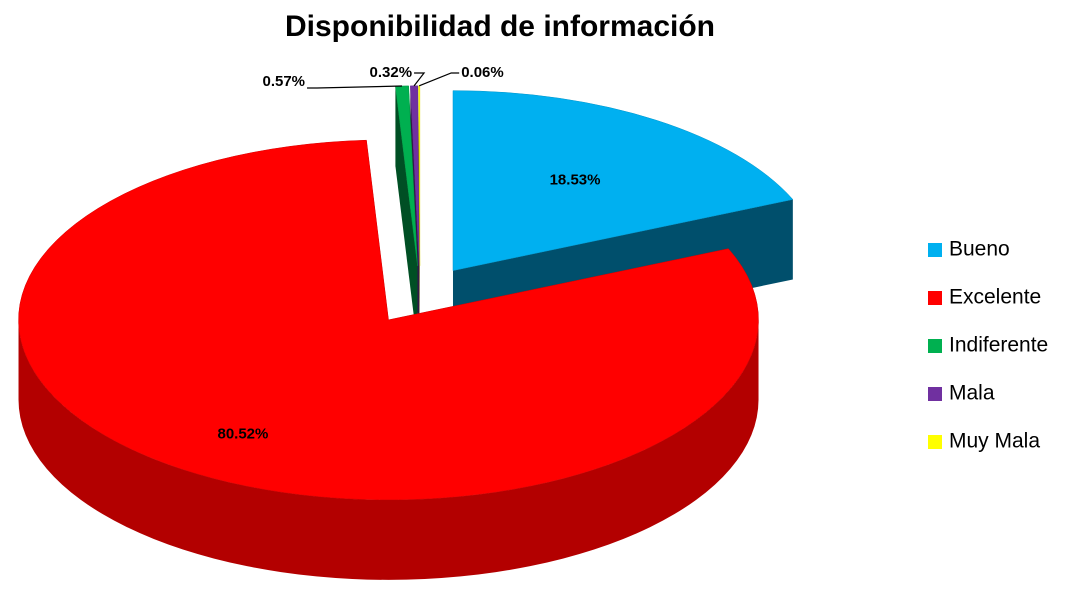 The image size is (1079, 611). Describe the element at coordinates (283, 81) in the screenshot. I see `data-label: 0.57%` at that location.